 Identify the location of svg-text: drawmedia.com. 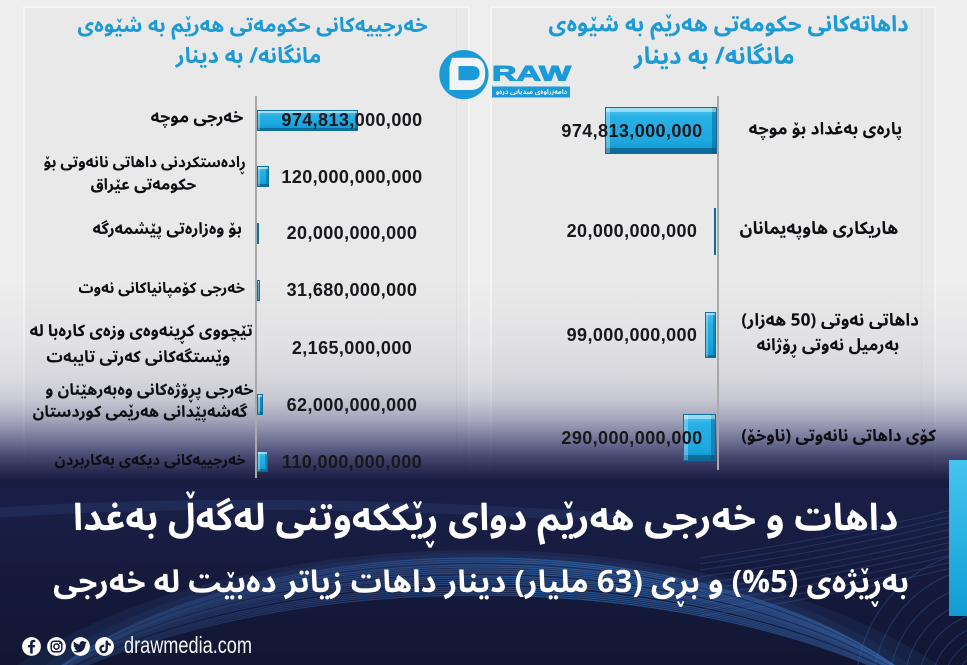
(188, 647).